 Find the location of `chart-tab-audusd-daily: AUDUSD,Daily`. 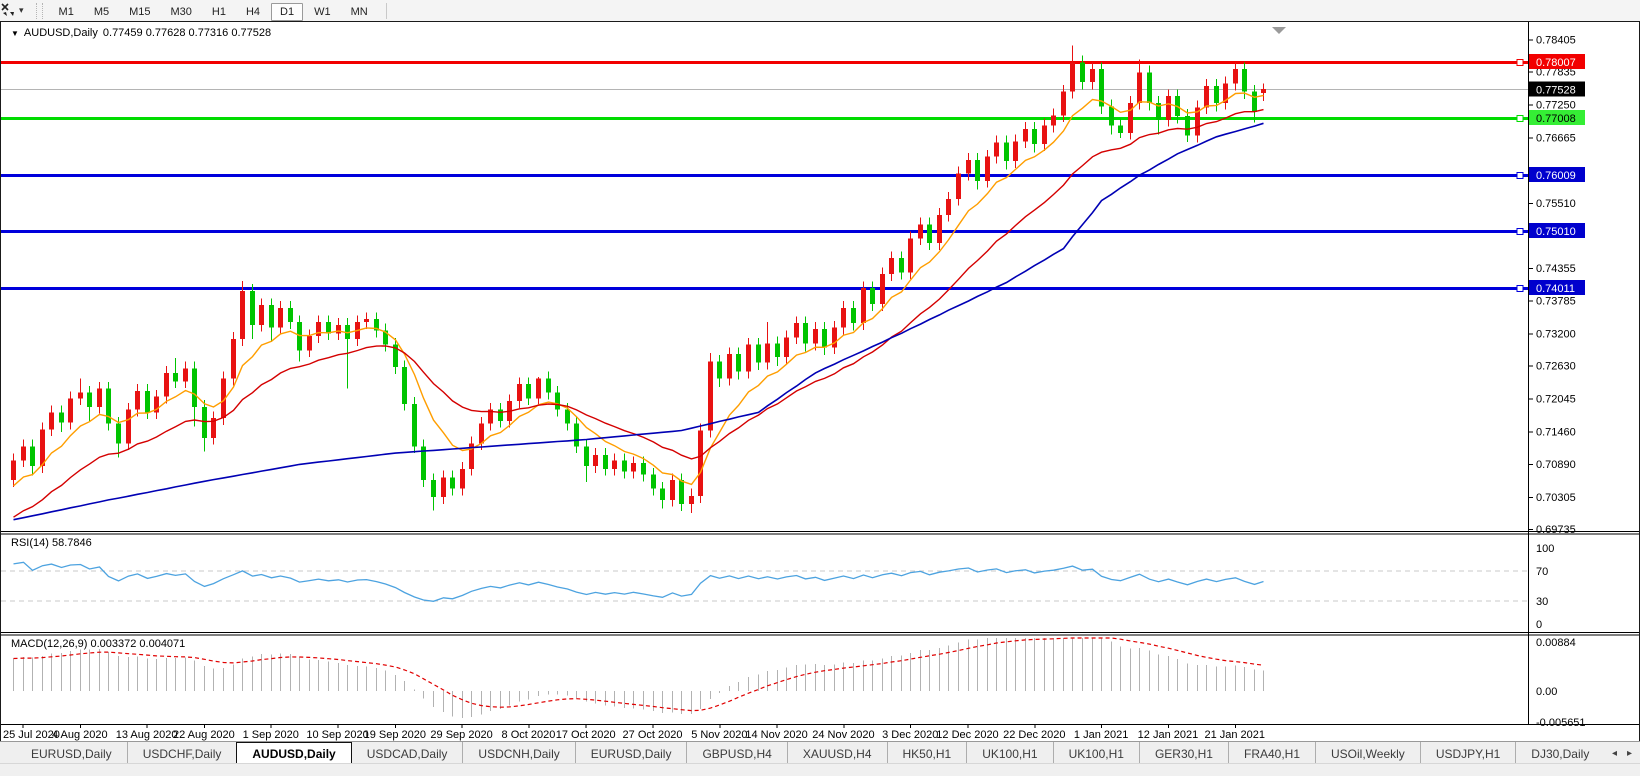

chart-tab-audusd-daily: AUDUSD,Daily is located at coordinates (294, 753).